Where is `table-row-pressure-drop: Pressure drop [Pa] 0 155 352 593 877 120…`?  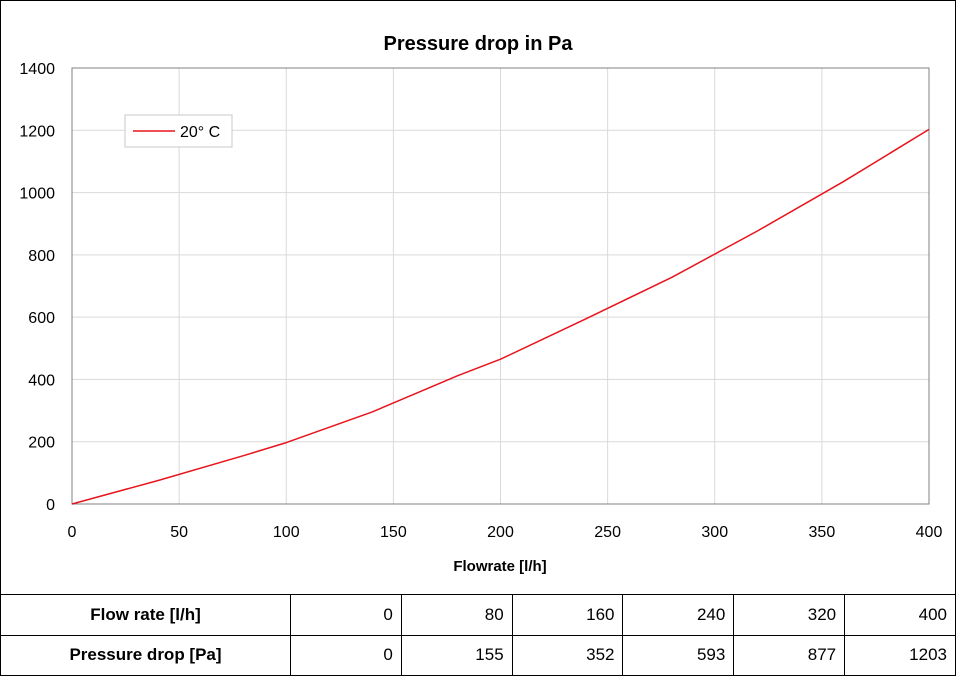 table-row-pressure-drop: Pressure drop [Pa] 0 155 352 593 877 120… is located at coordinates (478, 655).